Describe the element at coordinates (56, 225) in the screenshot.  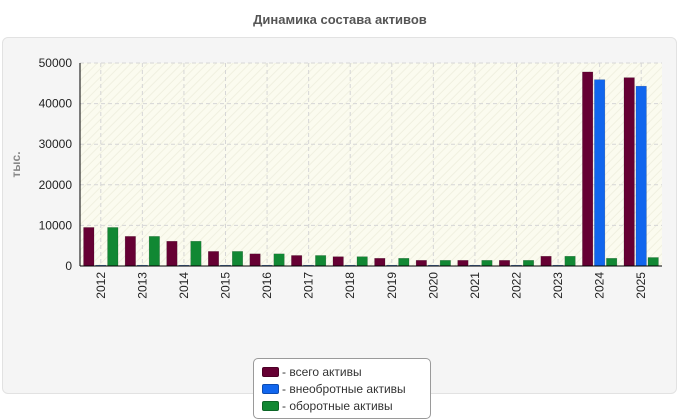
I see `y-tick-label: 10000` at that location.